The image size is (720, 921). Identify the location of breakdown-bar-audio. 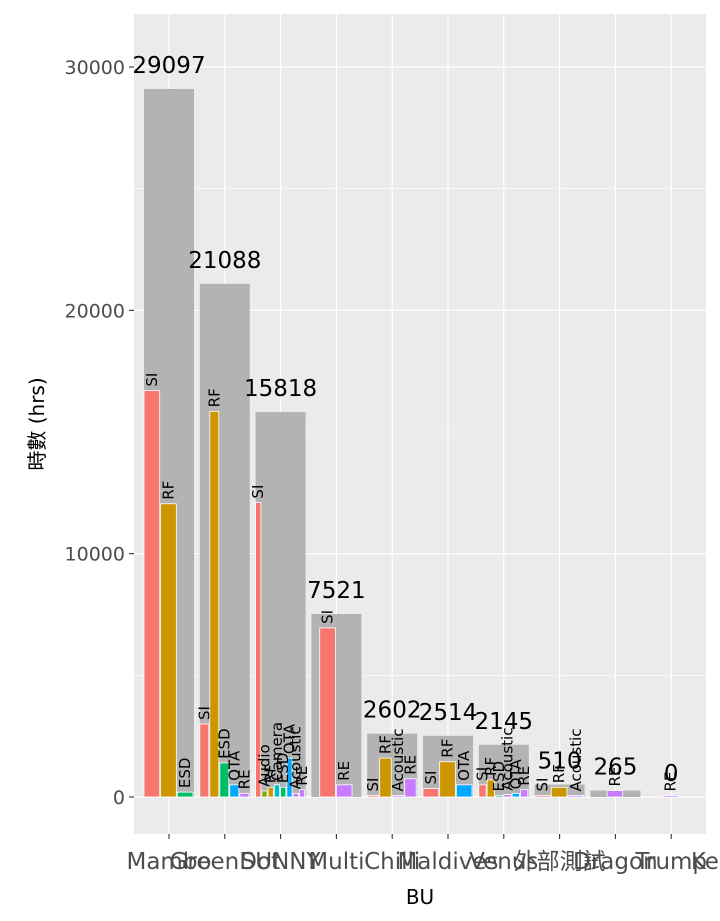
(264, 794).